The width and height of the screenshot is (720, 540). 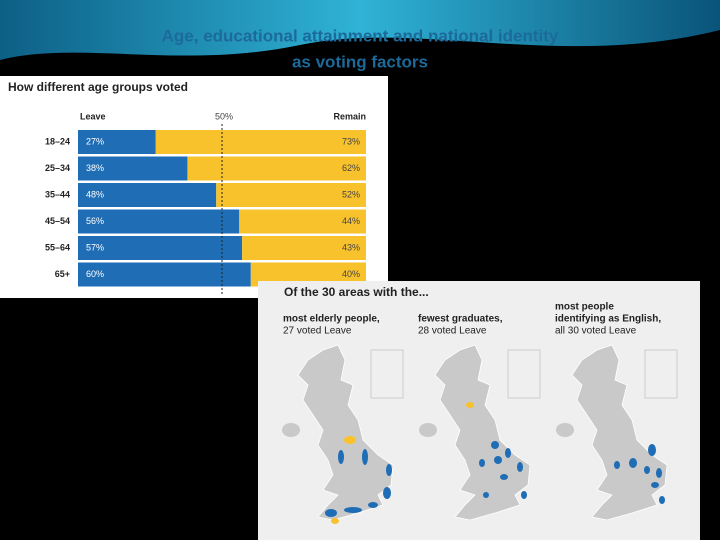 I want to click on legend-label: Leave, so click(x=93, y=116).